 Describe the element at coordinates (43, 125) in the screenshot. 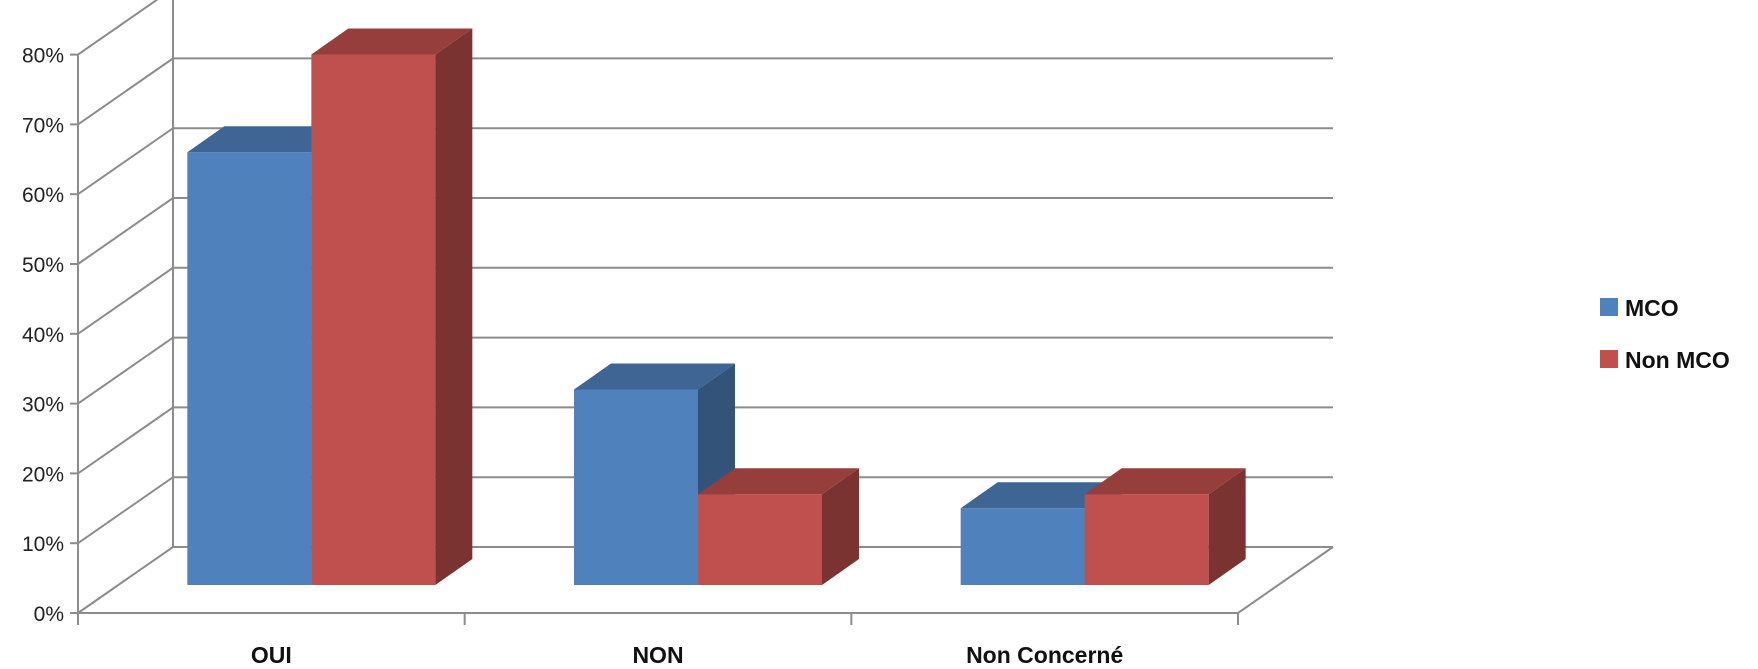

I see `y-tick-label: 70%` at that location.